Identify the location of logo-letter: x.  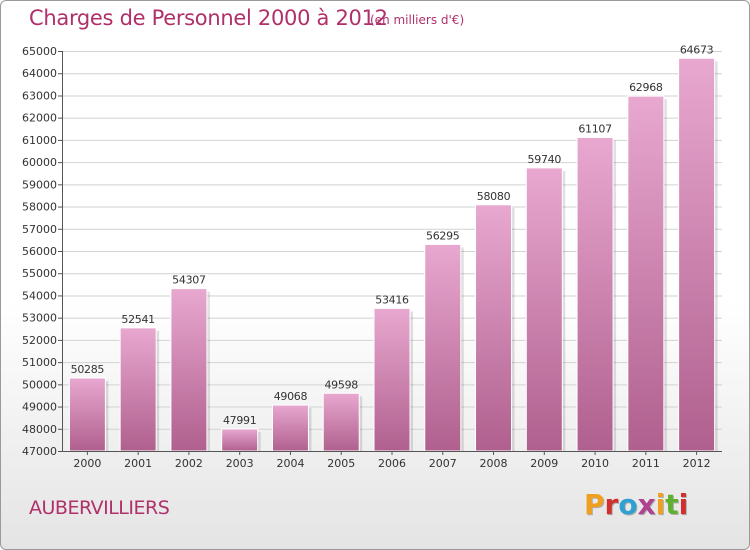
(646, 504).